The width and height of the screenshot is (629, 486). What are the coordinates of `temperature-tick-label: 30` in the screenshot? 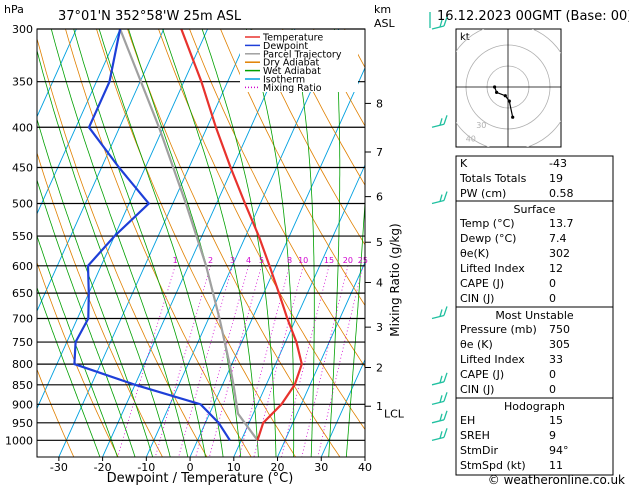 It's located at (321, 467).